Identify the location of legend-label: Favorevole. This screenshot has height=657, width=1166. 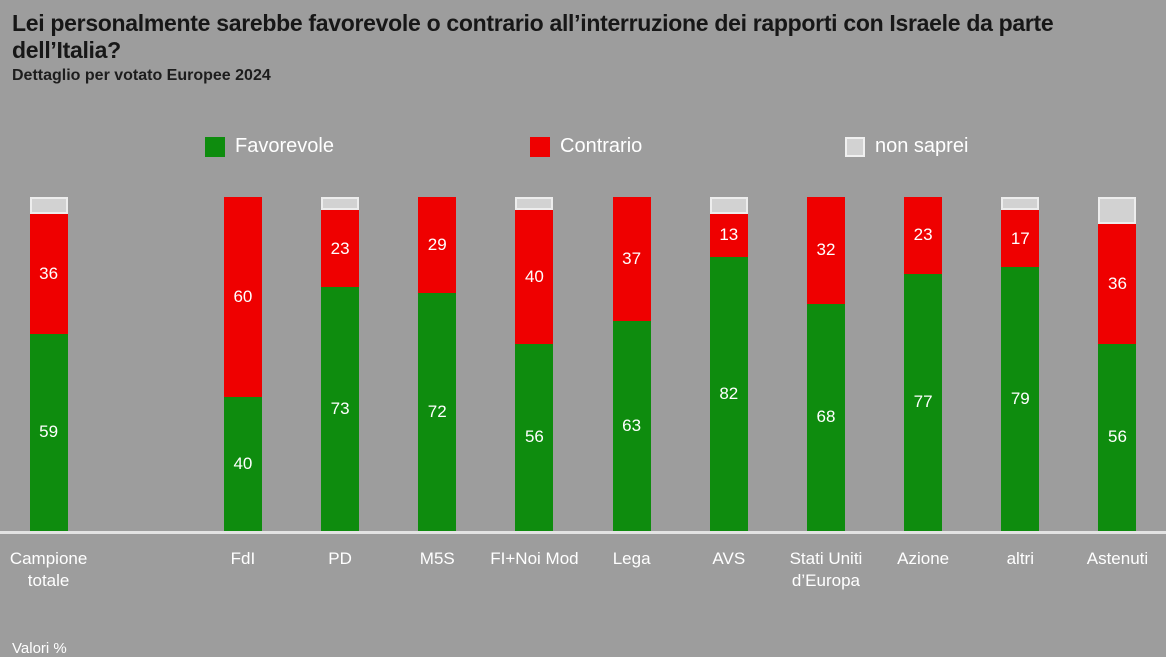
(284, 146).